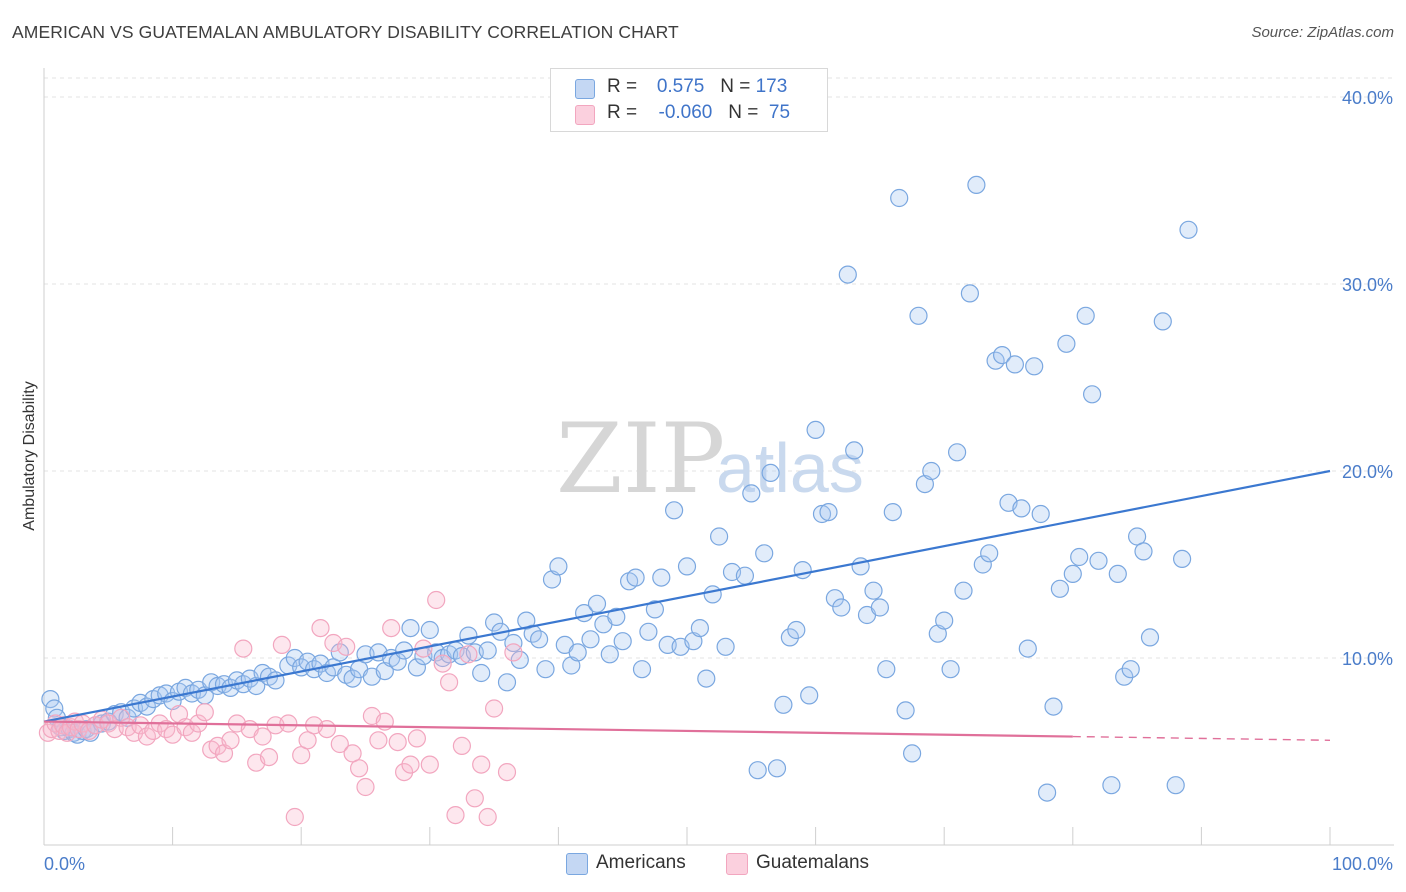 This screenshot has width=1406, height=892. Describe the element at coordinates (718, 864) in the screenshot. I see `x-tick-labels: 0.0% 100.0%` at that location.